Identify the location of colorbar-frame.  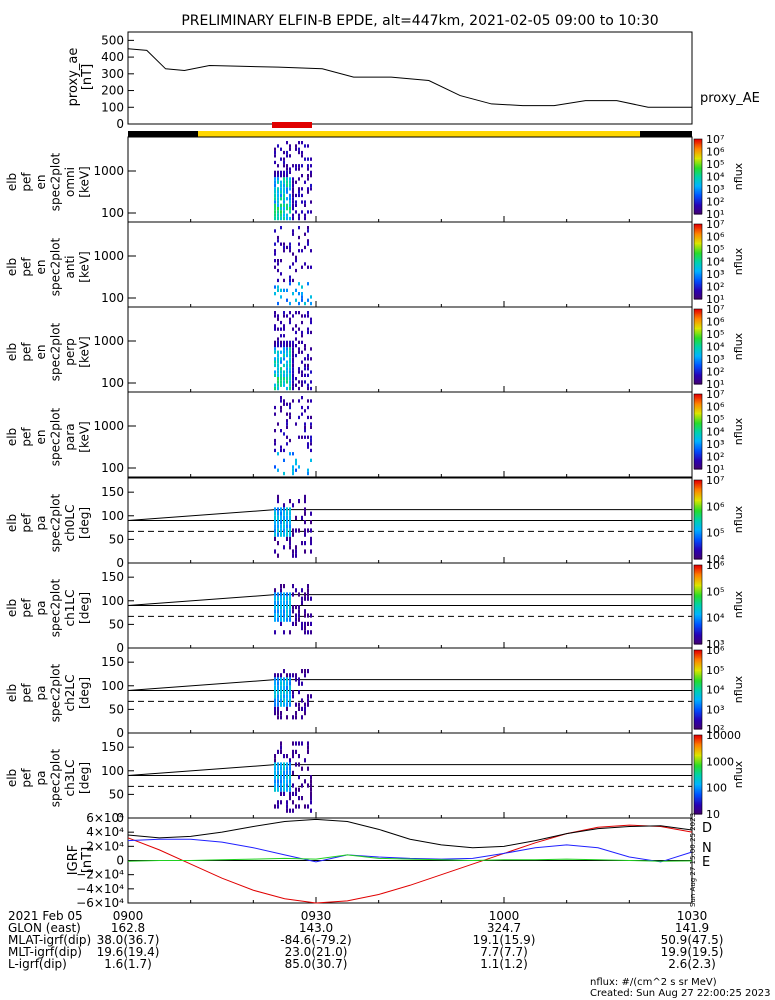
(698, 346).